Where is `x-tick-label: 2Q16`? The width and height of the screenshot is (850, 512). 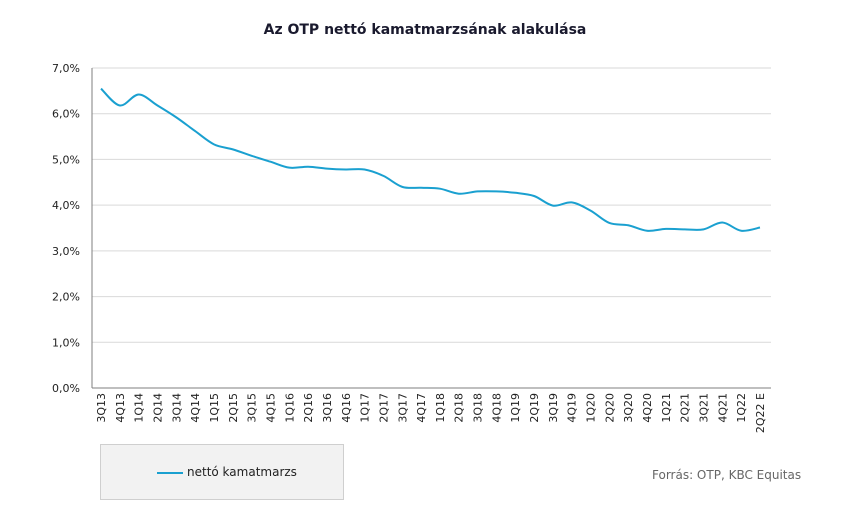
x-tick-label: 2Q16 is located at coordinates (308, 408).